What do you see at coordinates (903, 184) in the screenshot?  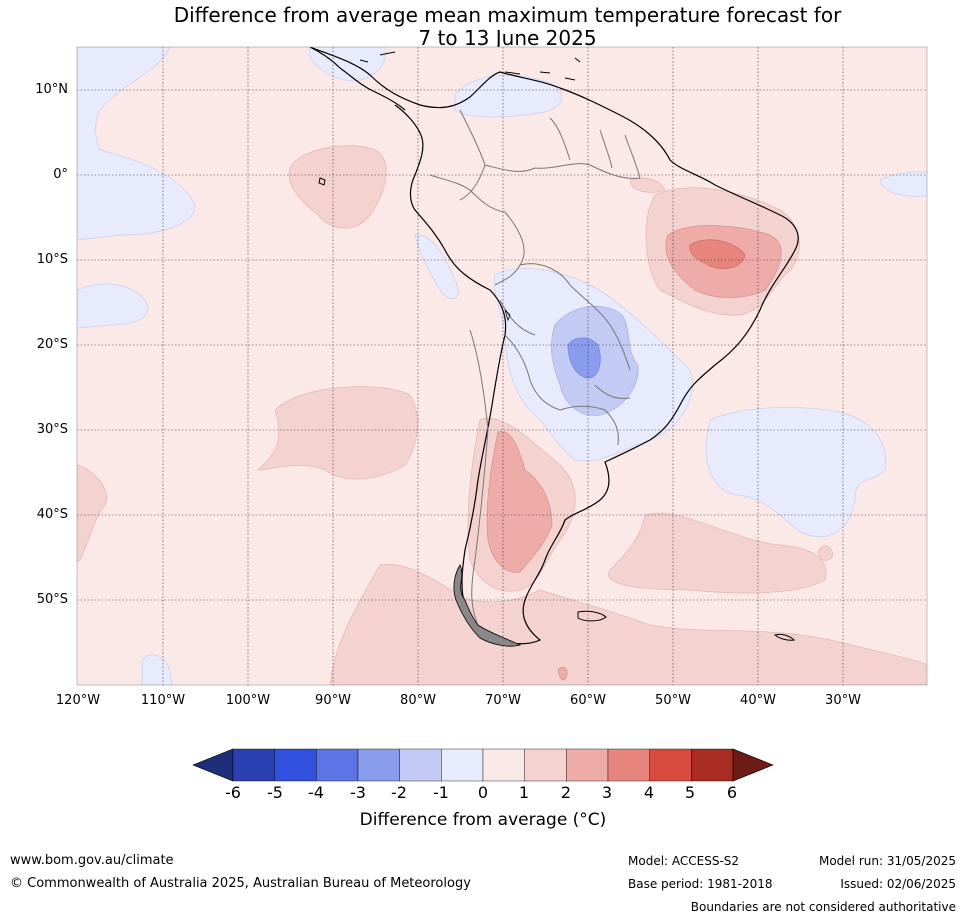 I see `cool-area-e` at bounding box center [903, 184].